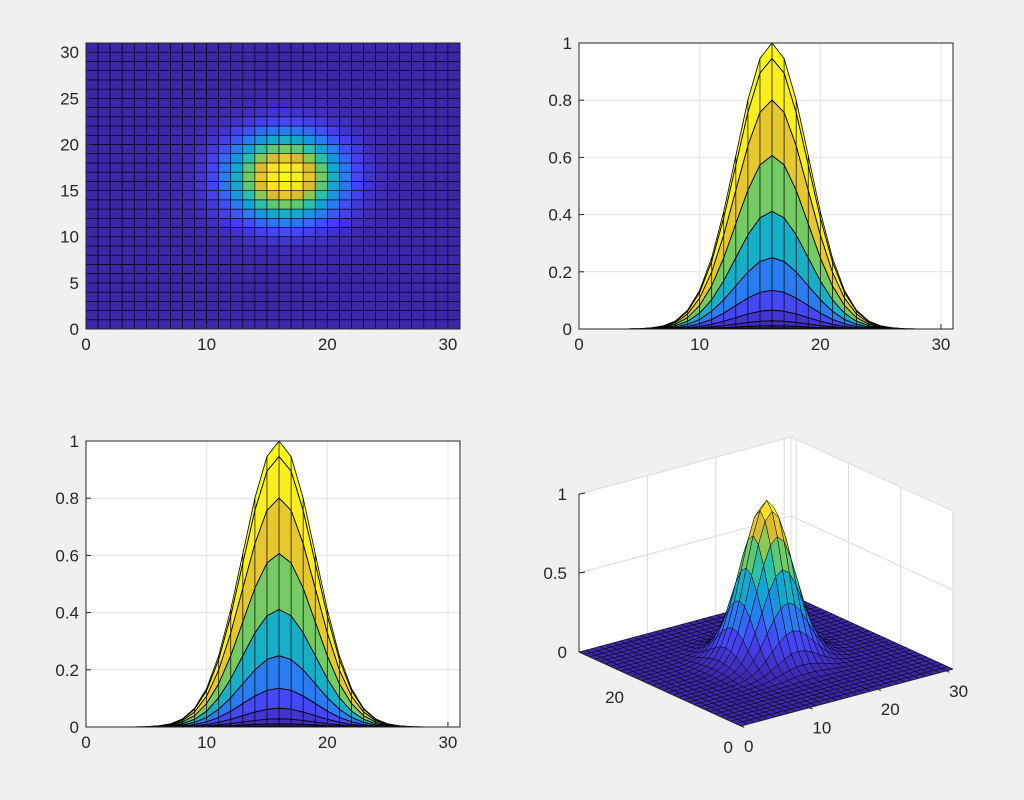 The width and height of the screenshot is (1024, 800). Describe the element at coordinates (820, 344) in the screenshot. I see `x-tick-label: 20` at that location.